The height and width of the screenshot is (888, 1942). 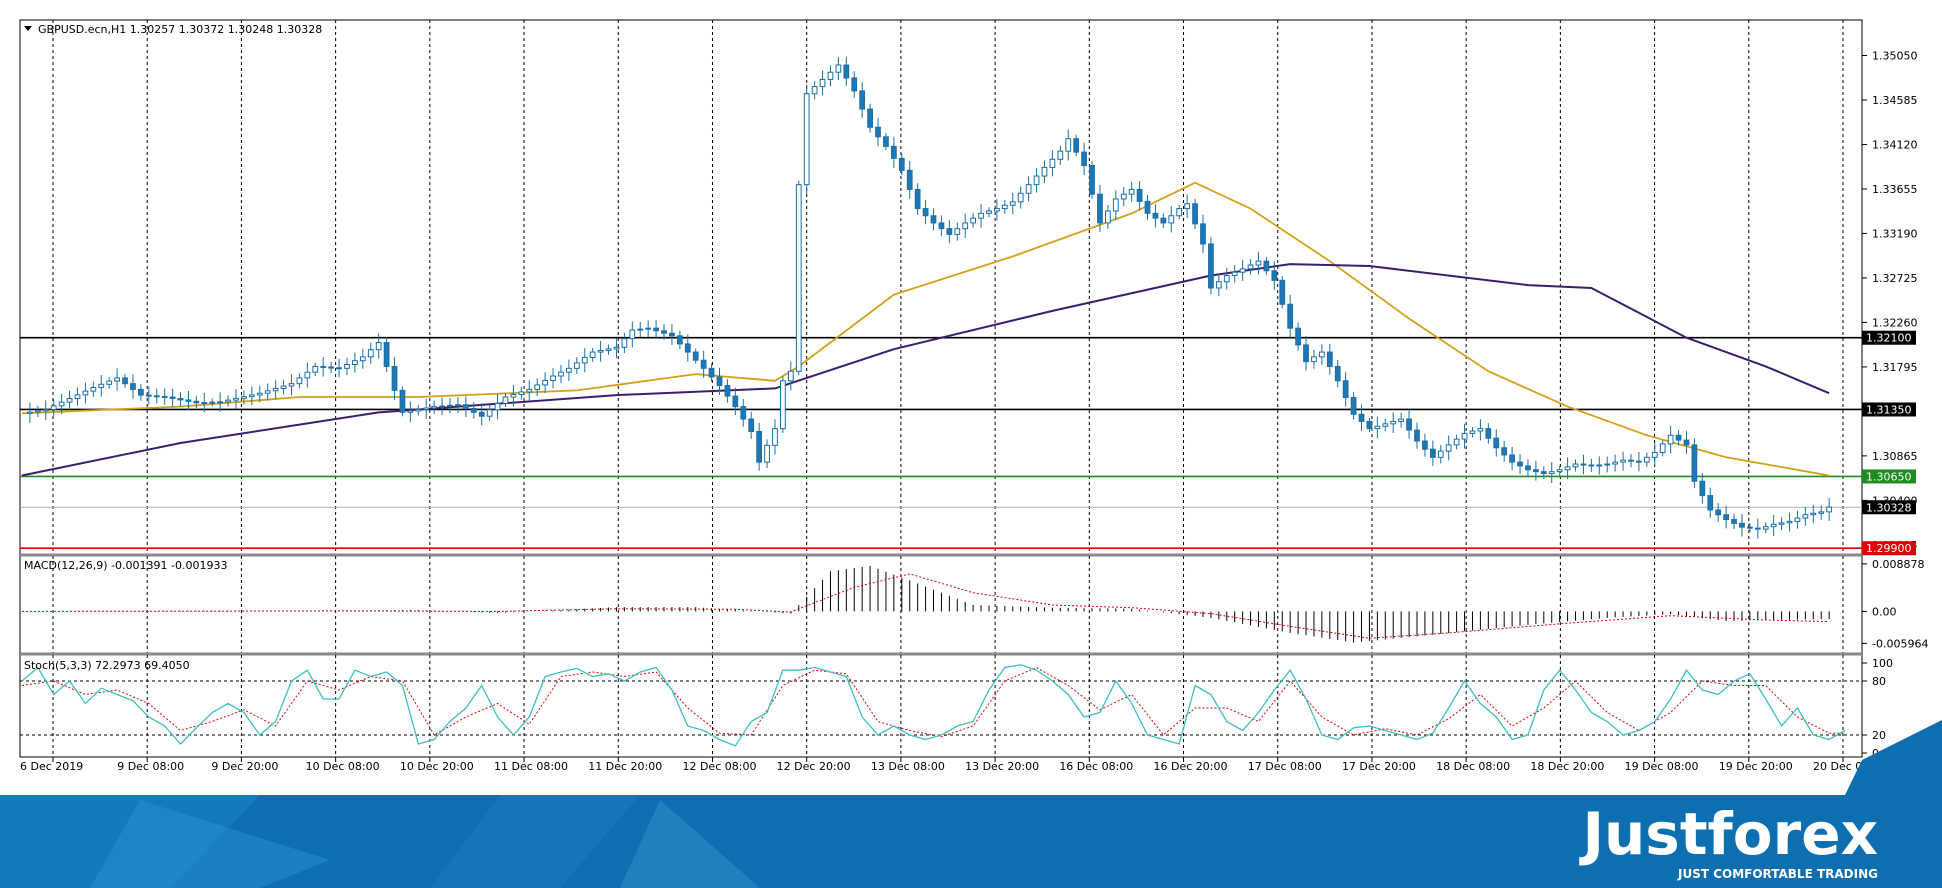 I want to click on level-tag-label: 1.30650, so click(x=1889, y=476).